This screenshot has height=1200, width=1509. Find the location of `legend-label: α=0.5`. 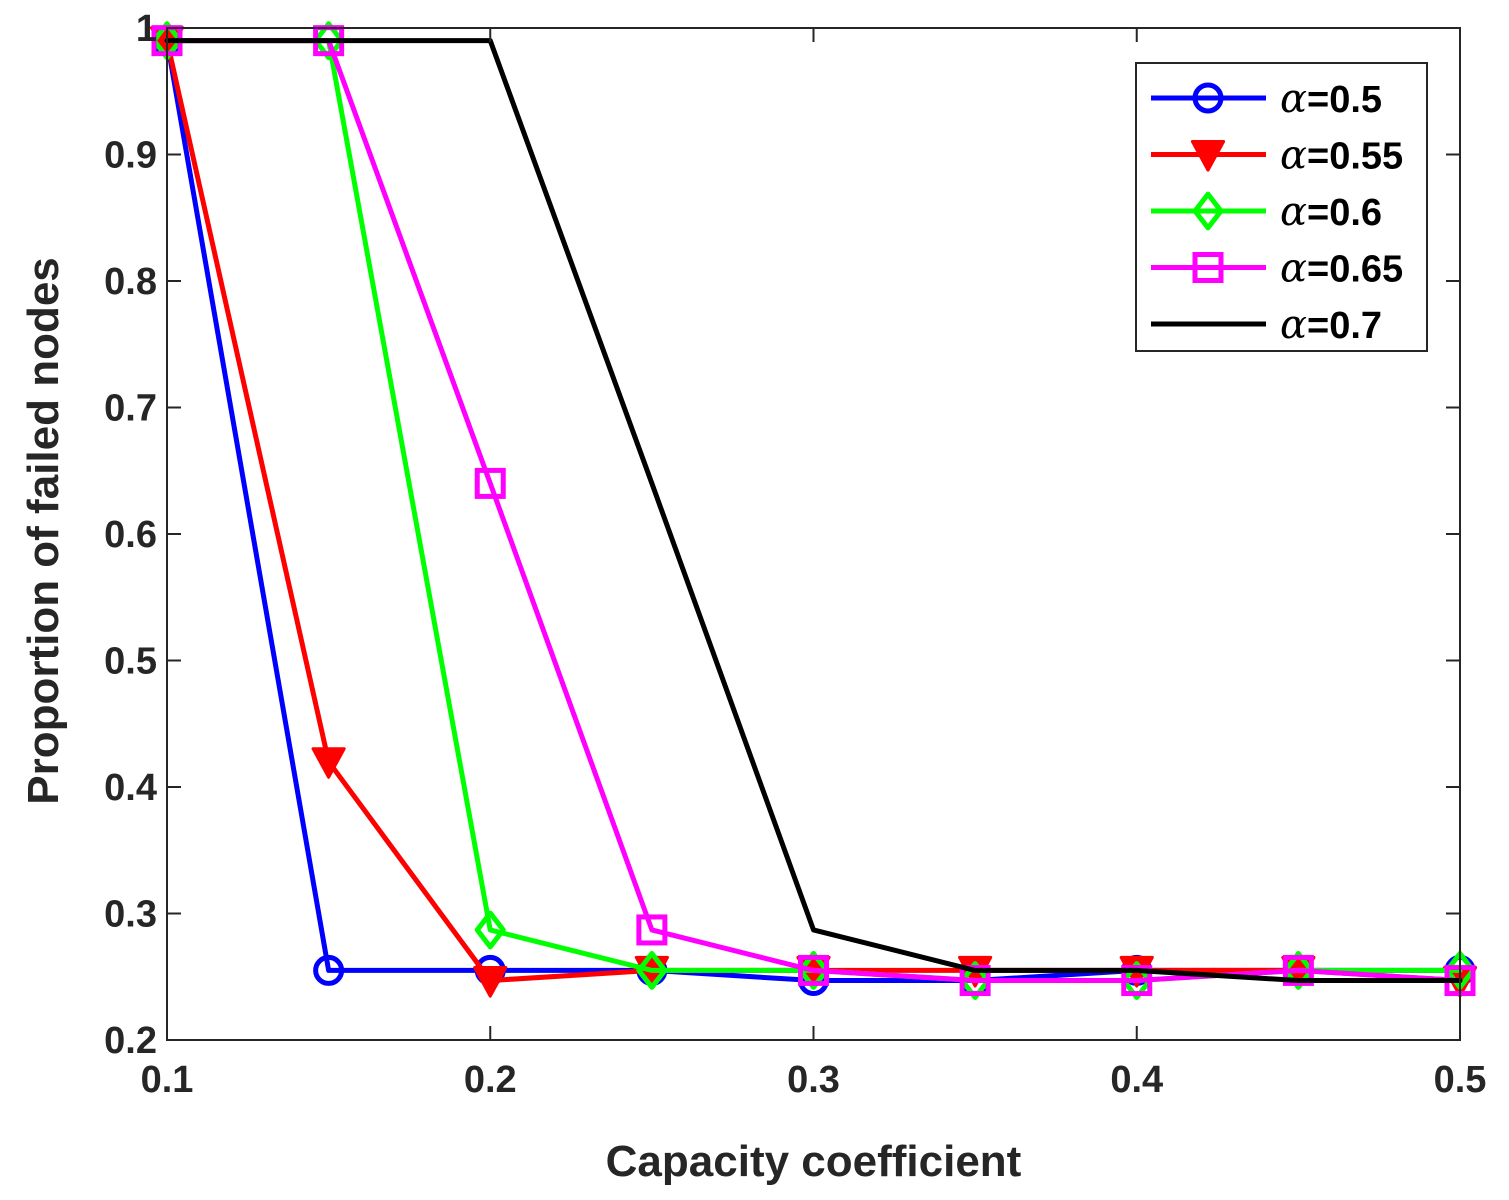

legend-label: α=0.5 is located at coordinates (1331, 99).